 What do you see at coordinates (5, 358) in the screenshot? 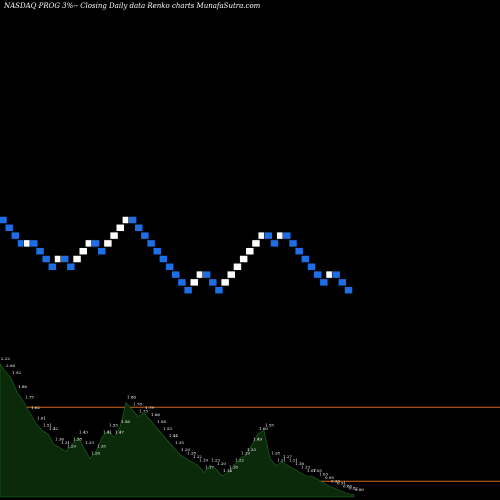
I see `volume-label: 2.22` at bounding box center [5, 358].